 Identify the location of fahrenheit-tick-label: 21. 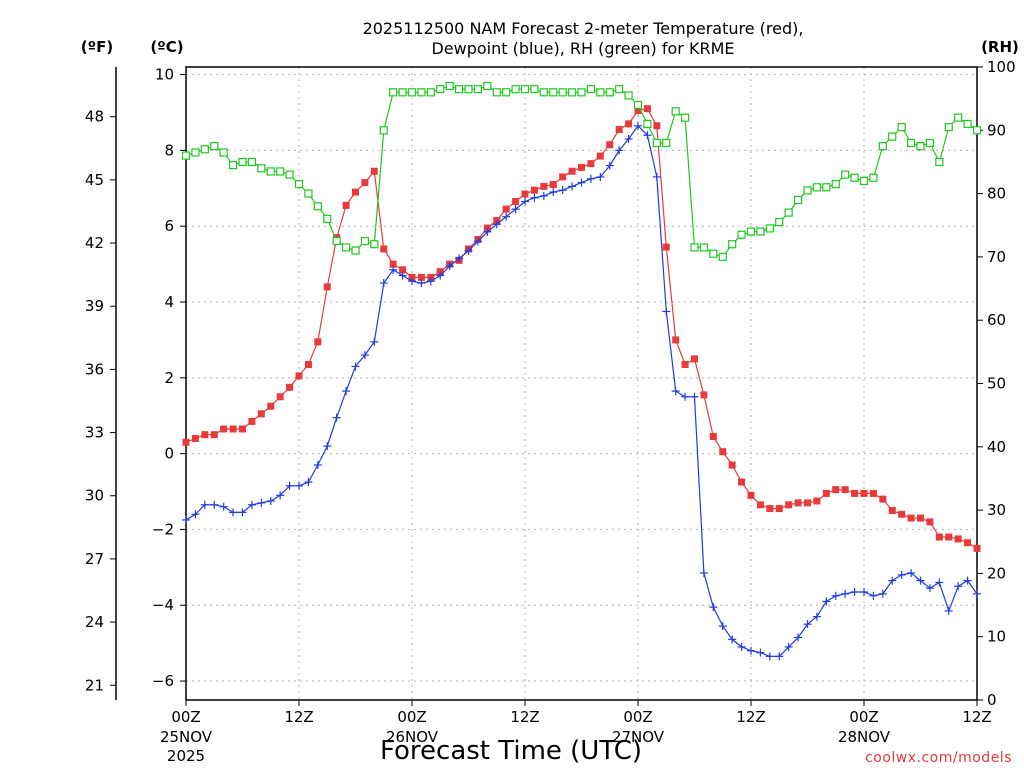
(94, 685).